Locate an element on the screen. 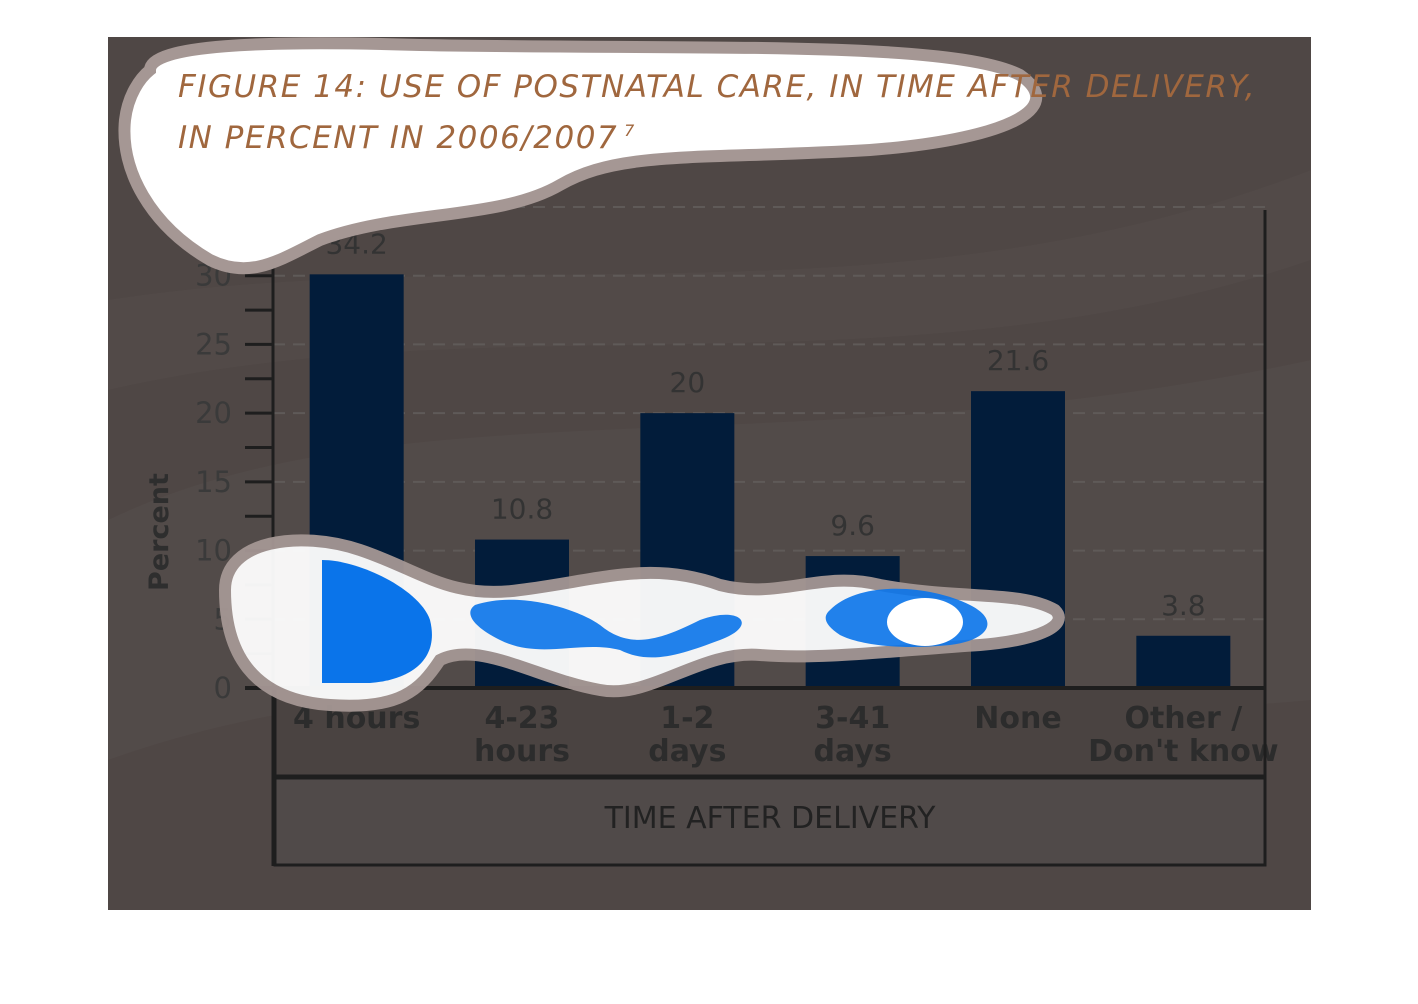 This screenshot has height=1004, width=1418. x-category-label: None is located at coordinates (1017, 718).